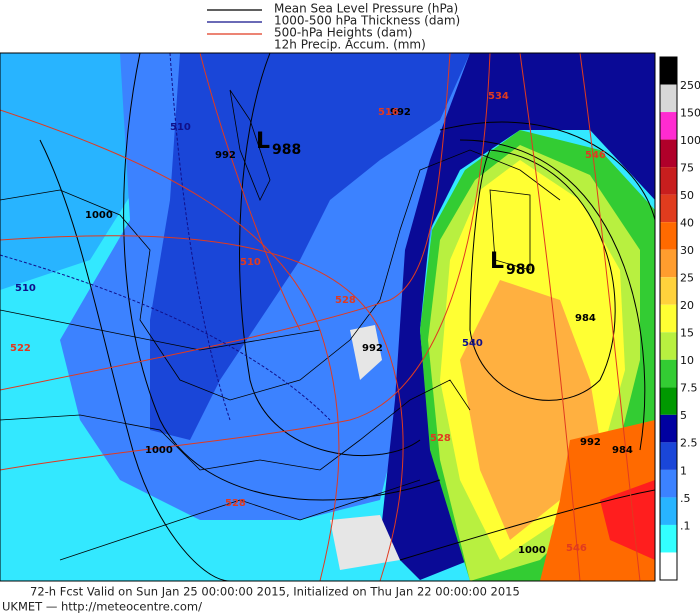  I want to click on thickness-label: 540, so click(472, 343).